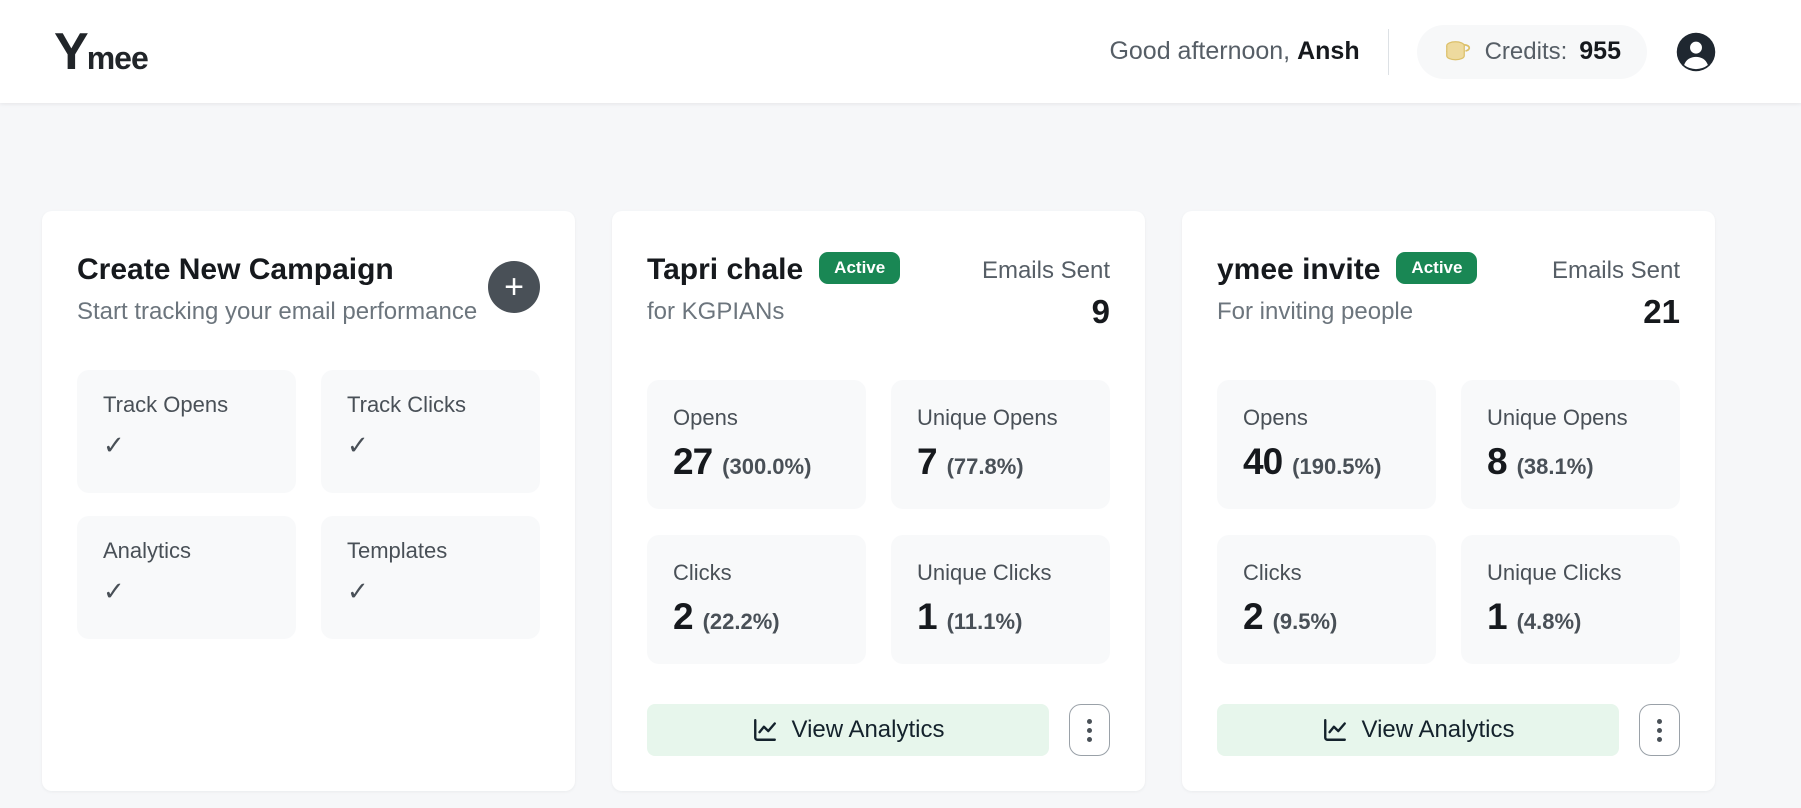 The height and width of the screenshot is (808, 1801). I want to click on feature-track-clicks: Track Clicks ✓, so click(430, 431).